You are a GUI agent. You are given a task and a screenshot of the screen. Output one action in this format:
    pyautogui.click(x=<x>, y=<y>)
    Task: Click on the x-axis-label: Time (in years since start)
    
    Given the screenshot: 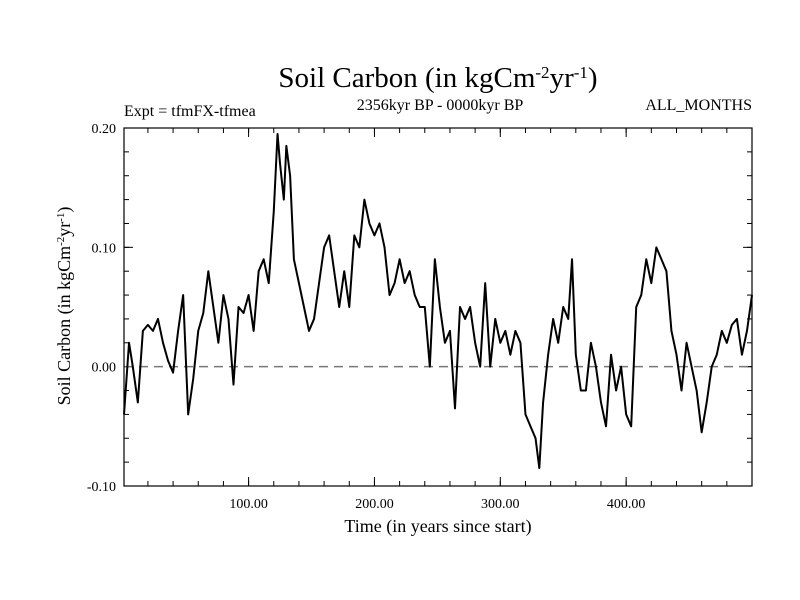 What is the action you would take?
    pyautogui.click(x=437, y=526)
    